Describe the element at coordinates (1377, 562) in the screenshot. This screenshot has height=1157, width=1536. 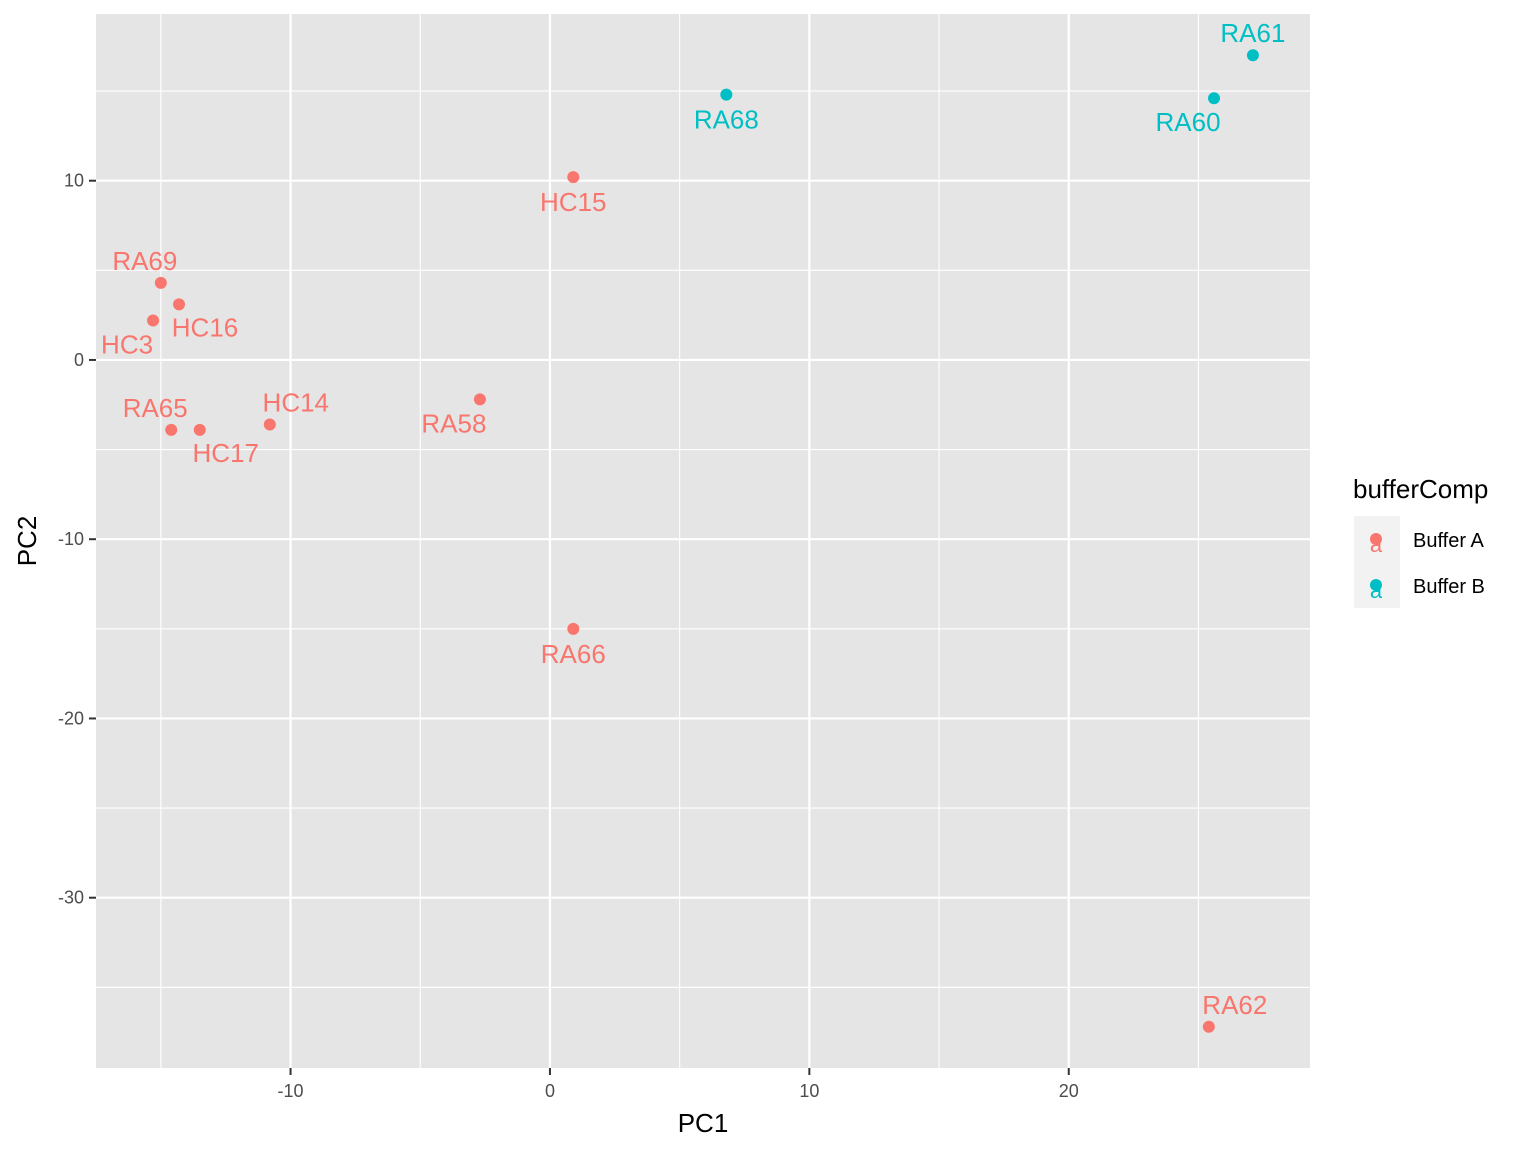
I see `legend-key-background` at that location.